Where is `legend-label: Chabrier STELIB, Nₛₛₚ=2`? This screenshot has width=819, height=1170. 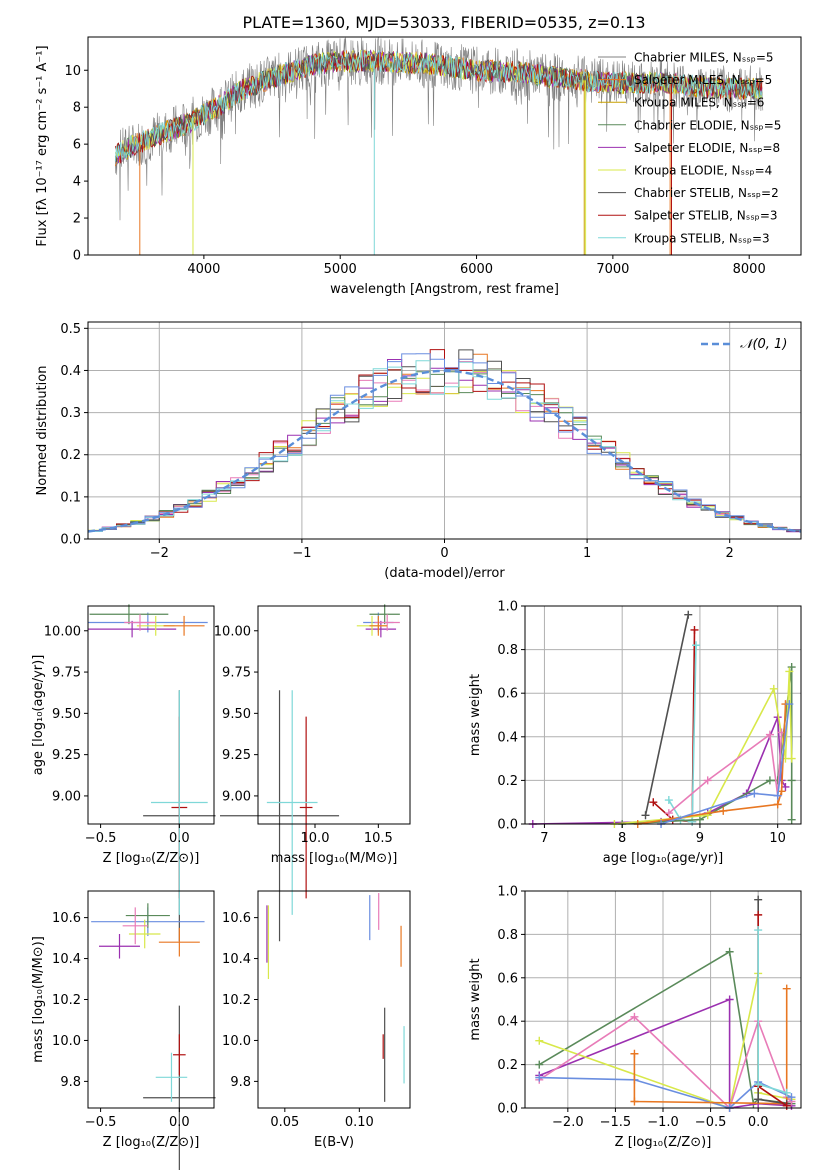 legend-label: Chabrier STELIB, Nₛₛₚ=2 is located at coordinates (706, 193).